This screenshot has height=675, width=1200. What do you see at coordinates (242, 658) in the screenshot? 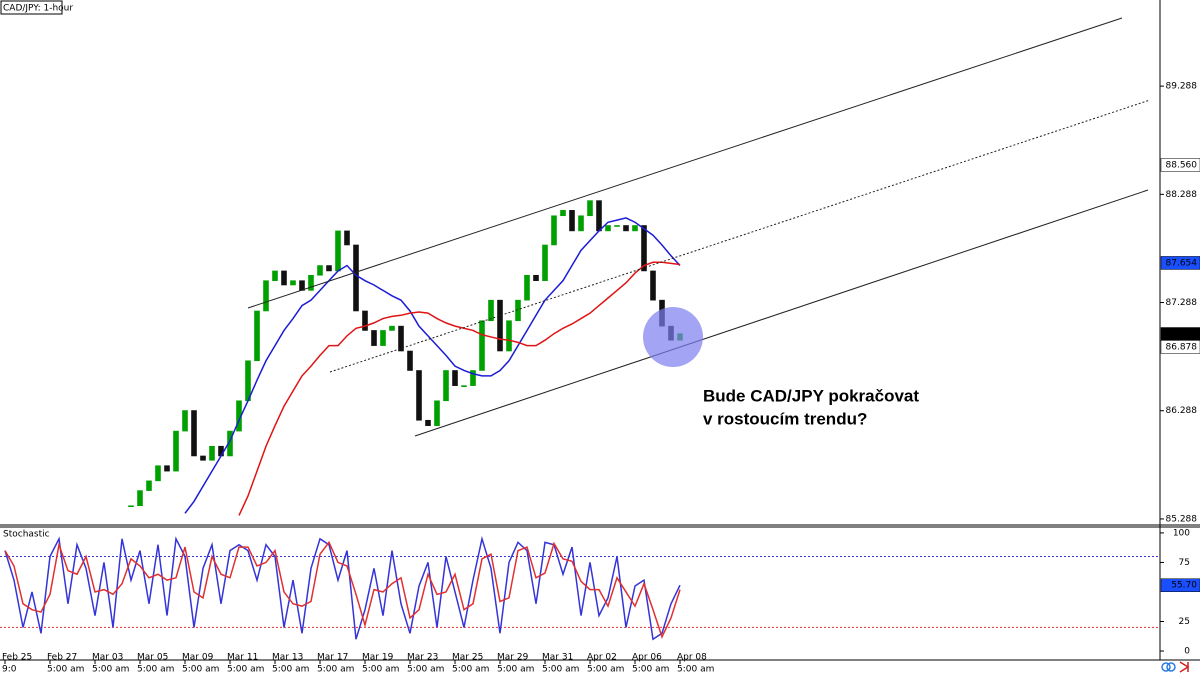
I see `x-tick-label: Mar 11` at bounding box center [242, 658].